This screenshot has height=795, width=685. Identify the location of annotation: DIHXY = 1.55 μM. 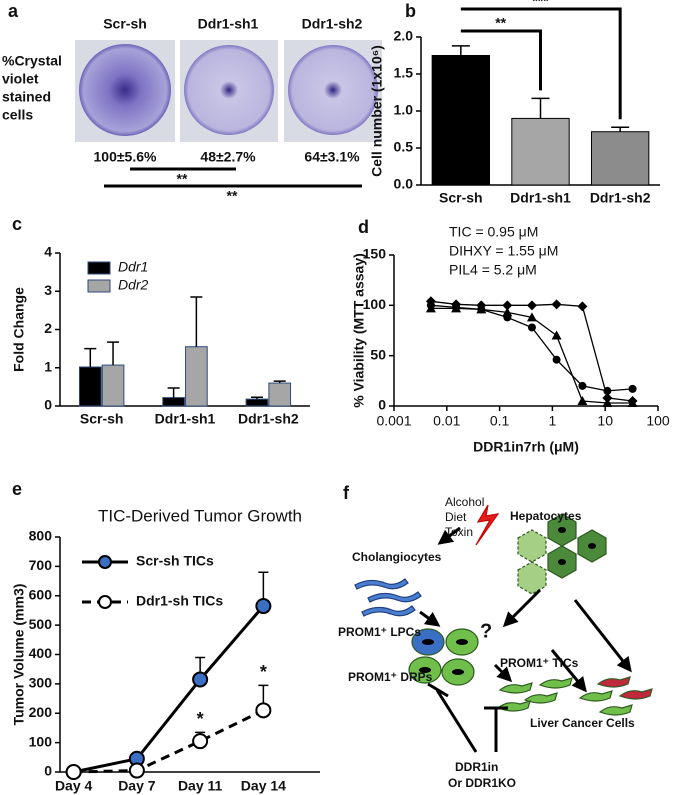
(503, 251).